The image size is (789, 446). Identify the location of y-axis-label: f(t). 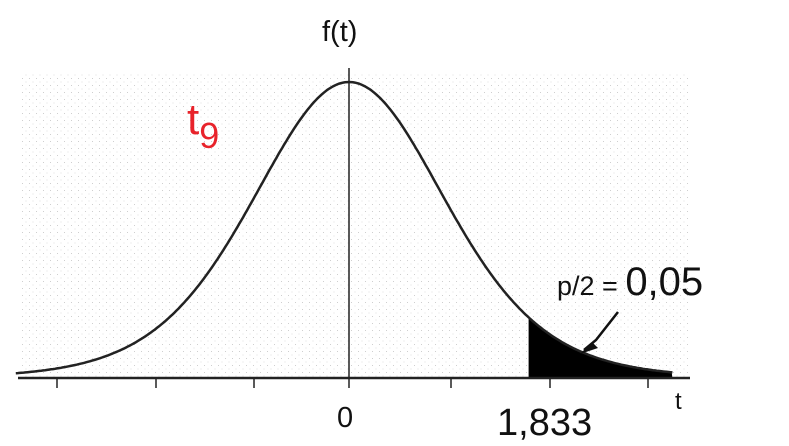
(340, 32).